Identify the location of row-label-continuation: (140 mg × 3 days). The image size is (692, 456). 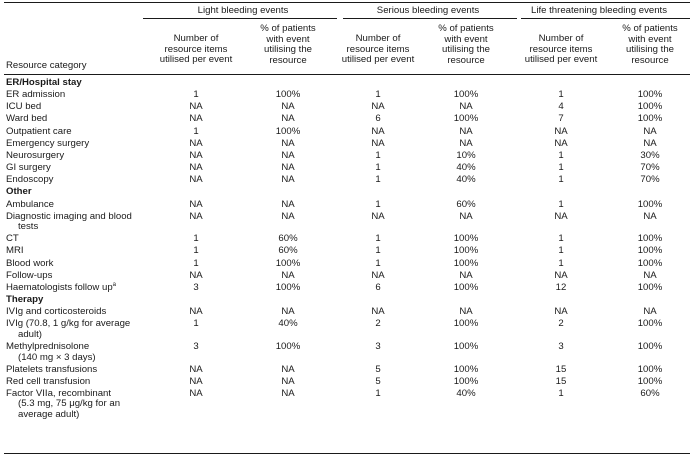
(57, 357).